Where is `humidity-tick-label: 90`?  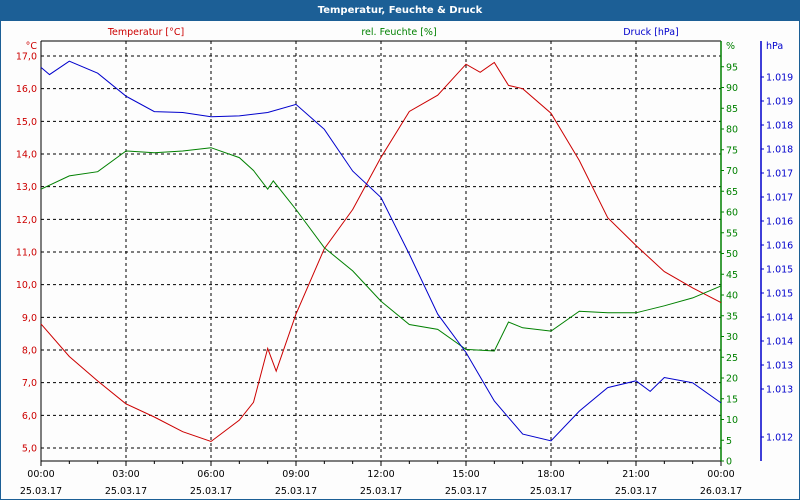
humidity-tick-label: 90 is located at coordinates (732, 88).